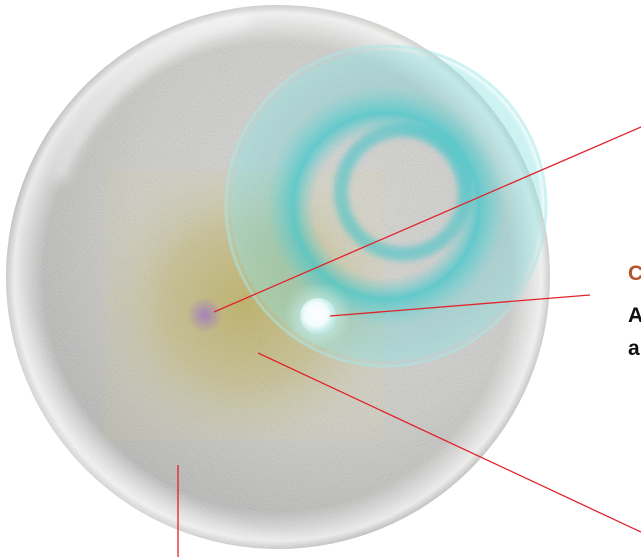 The width and height of the screenshot is (641, 557). I want to click on pointer-line-nucleus, so click(460, 305).